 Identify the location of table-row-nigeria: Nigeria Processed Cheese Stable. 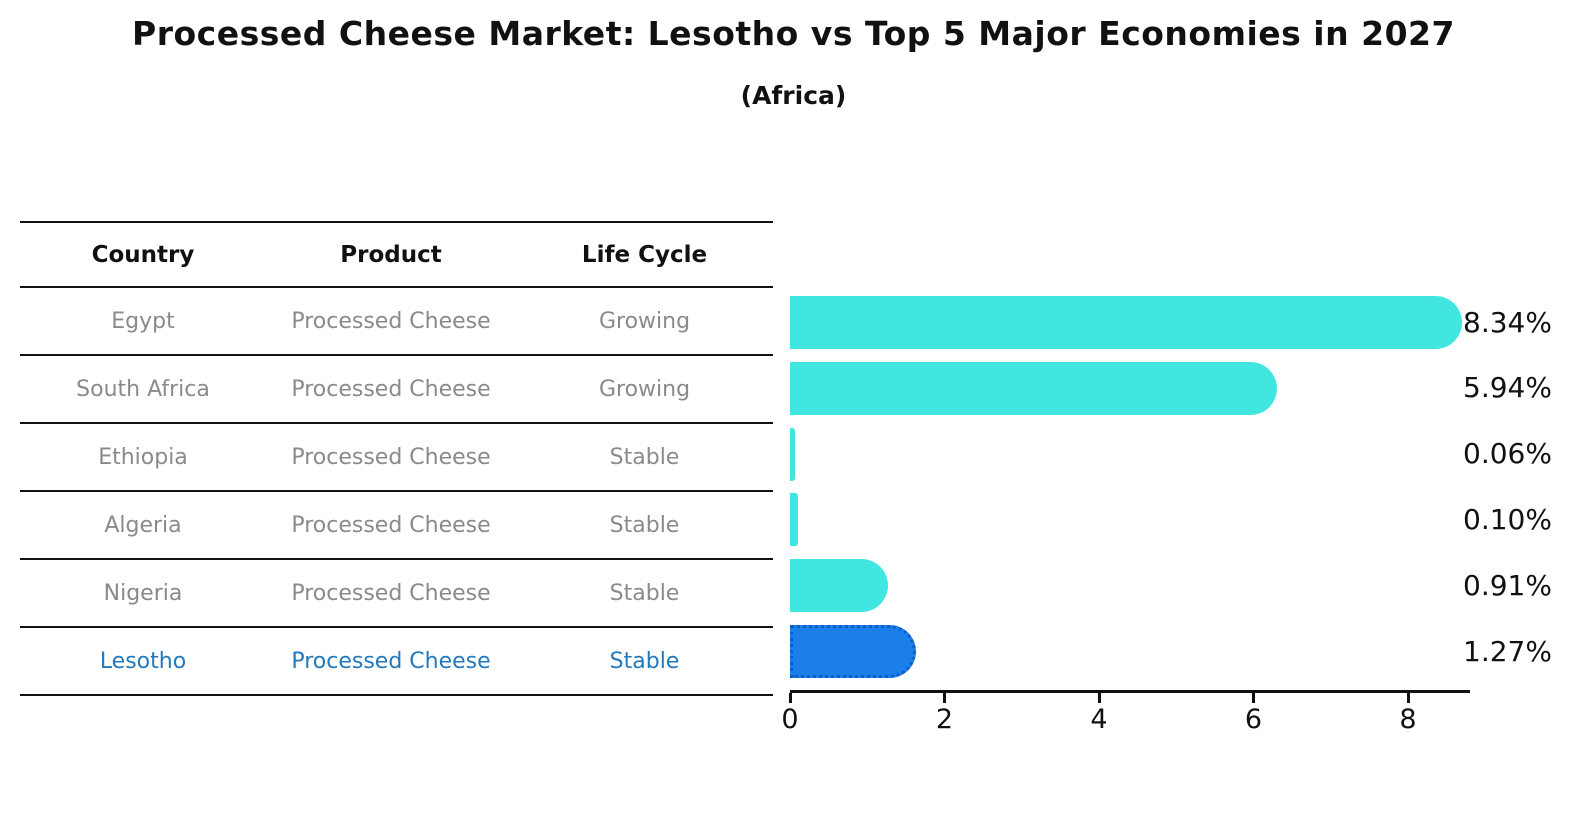
(396, 594).